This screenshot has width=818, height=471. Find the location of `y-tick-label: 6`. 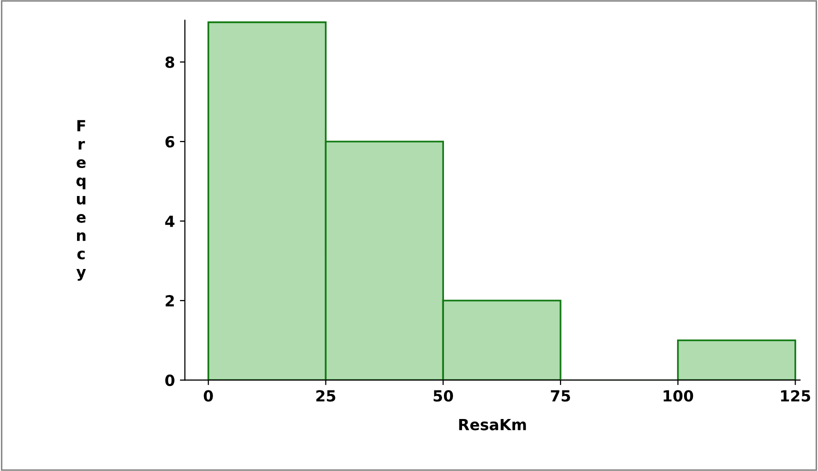

y-tick-label: 6 is located at coordinates (169, 142).